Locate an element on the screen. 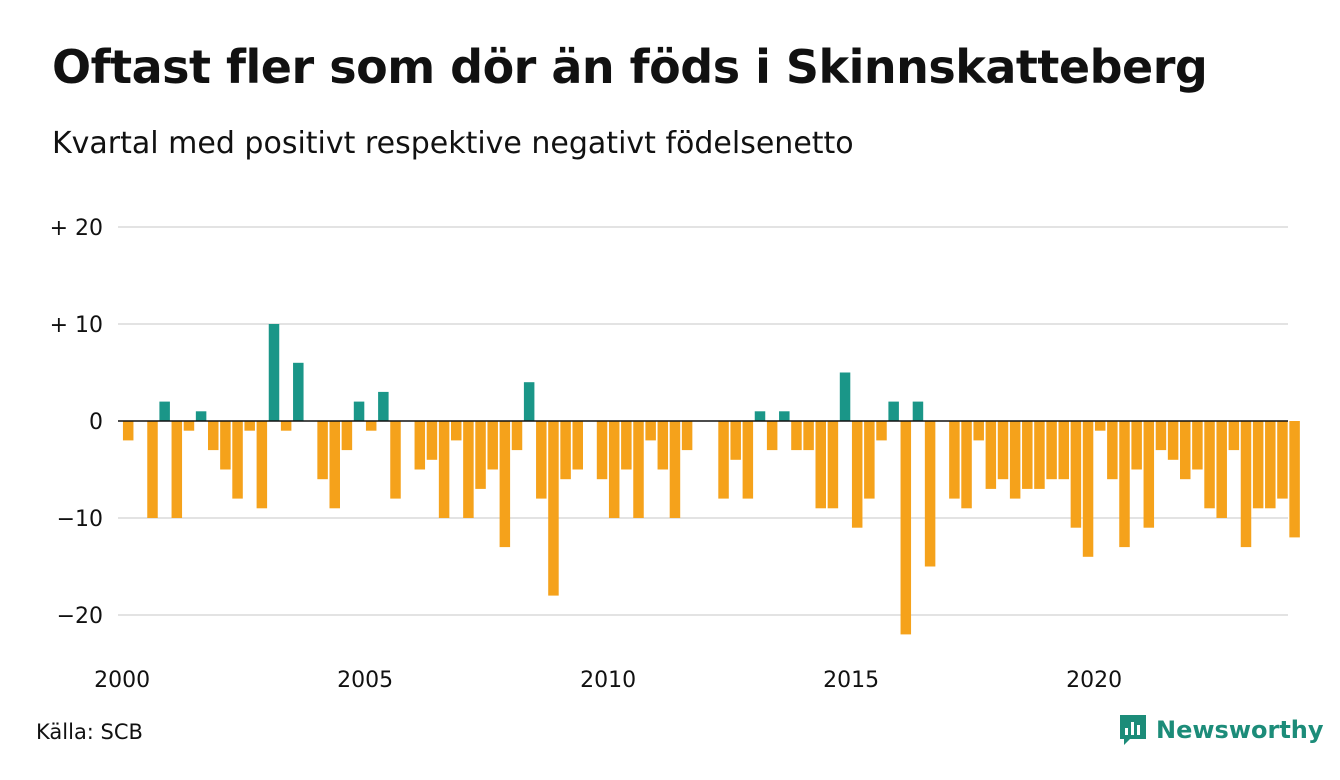 The height and width of the screenshot is (780, 1340). bar-2014-q3 is located at coordinates (833, 465).